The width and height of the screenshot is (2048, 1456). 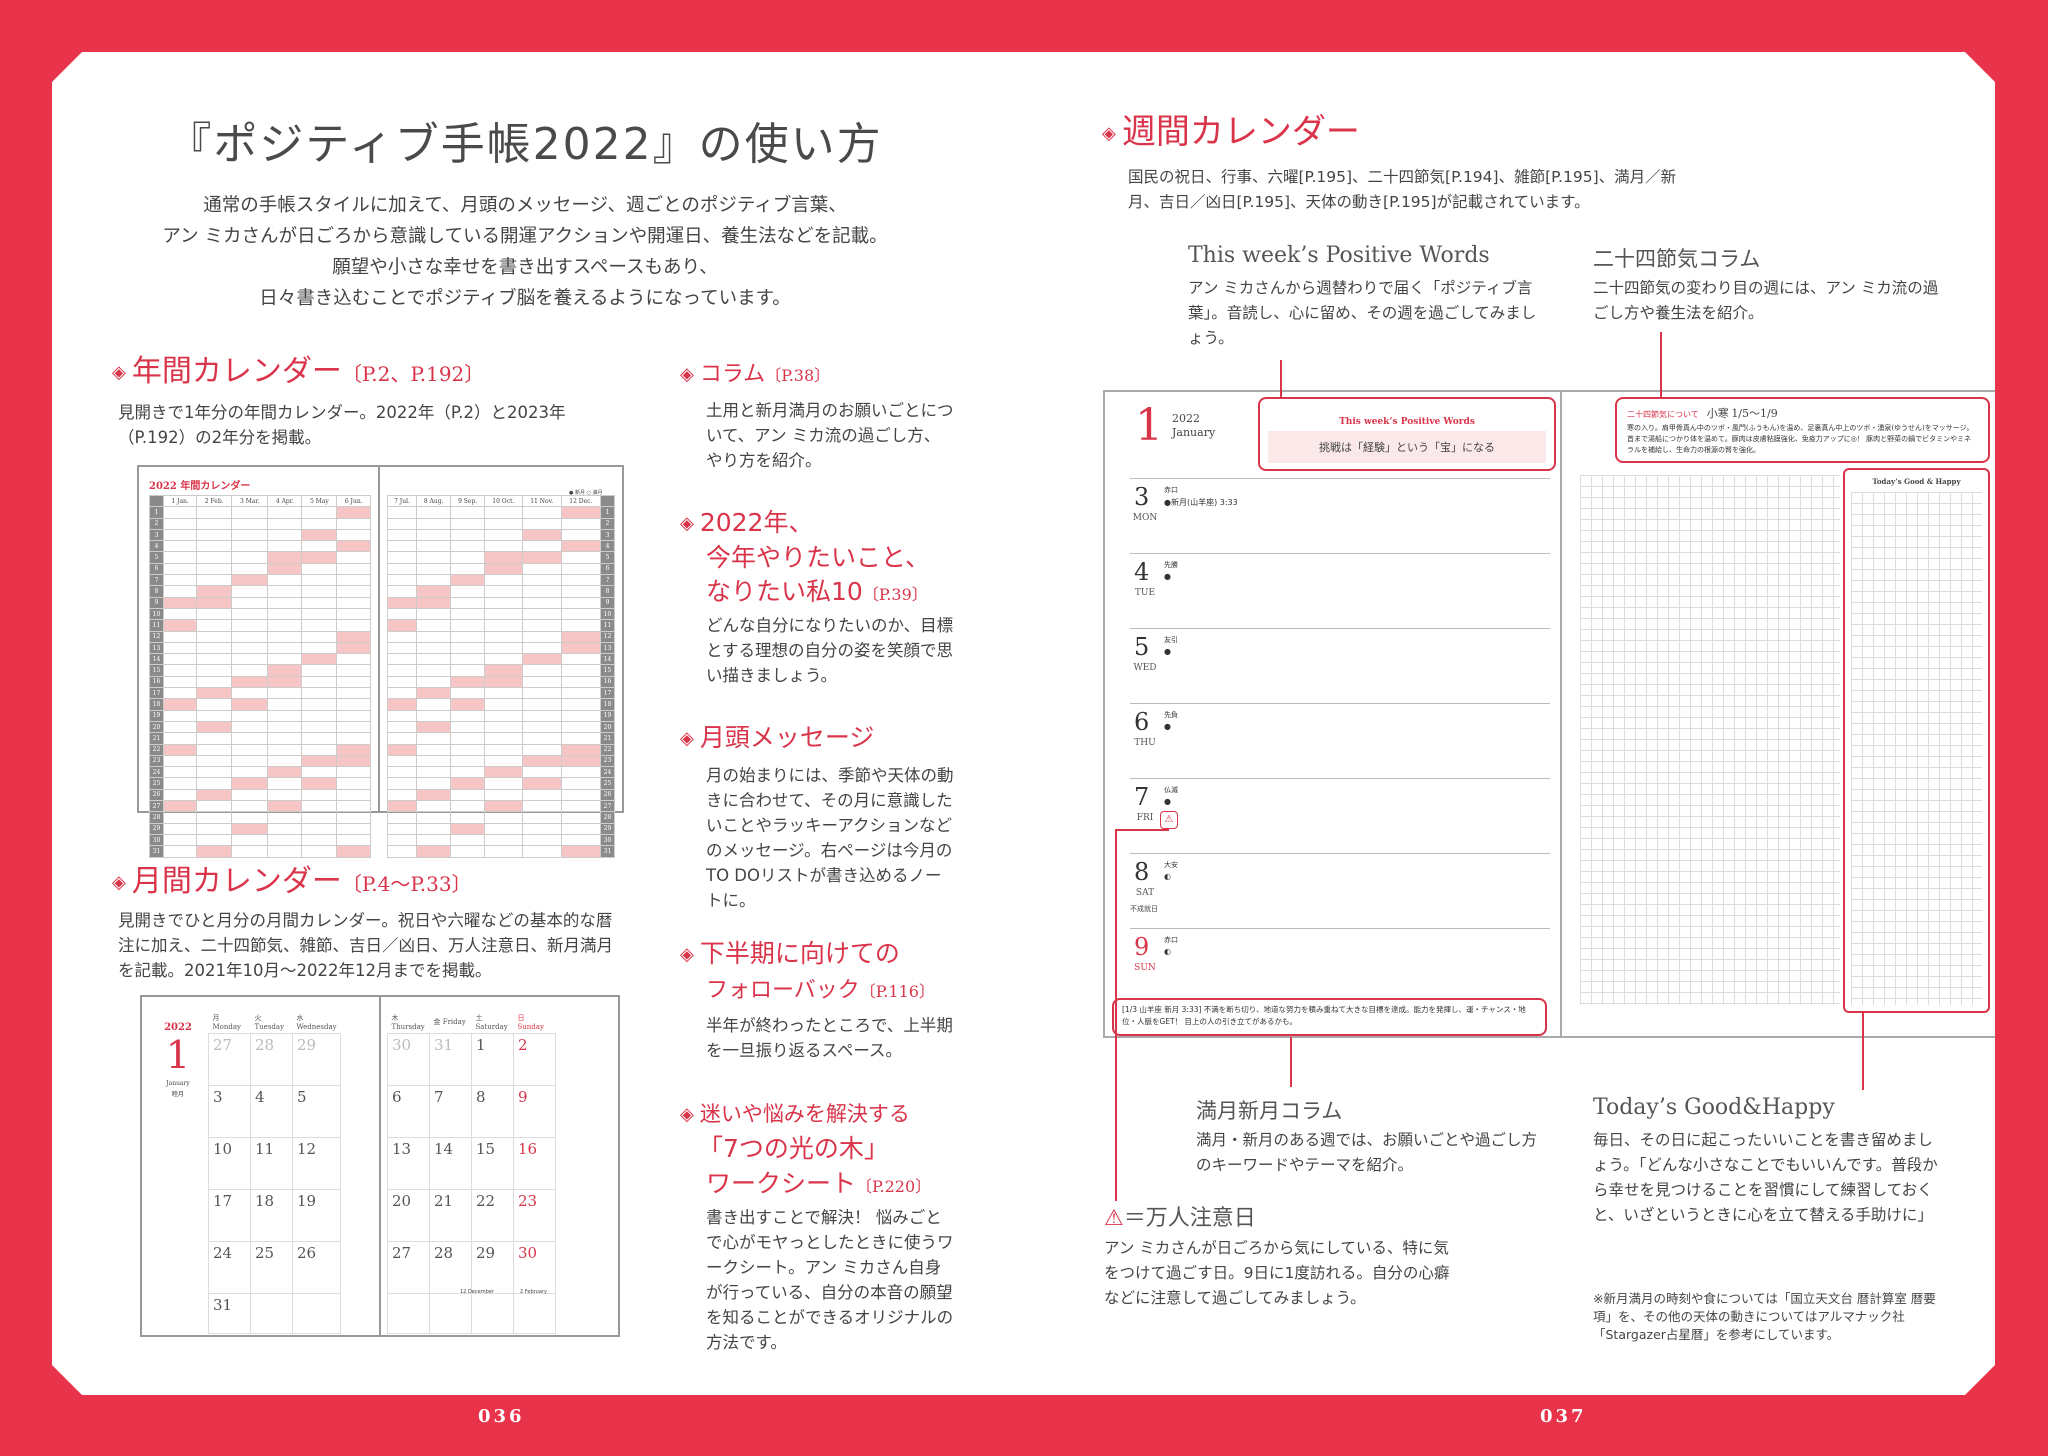 I want to click on sekki-dates: 1/5〜1/9, so click(x=1754, y=413).